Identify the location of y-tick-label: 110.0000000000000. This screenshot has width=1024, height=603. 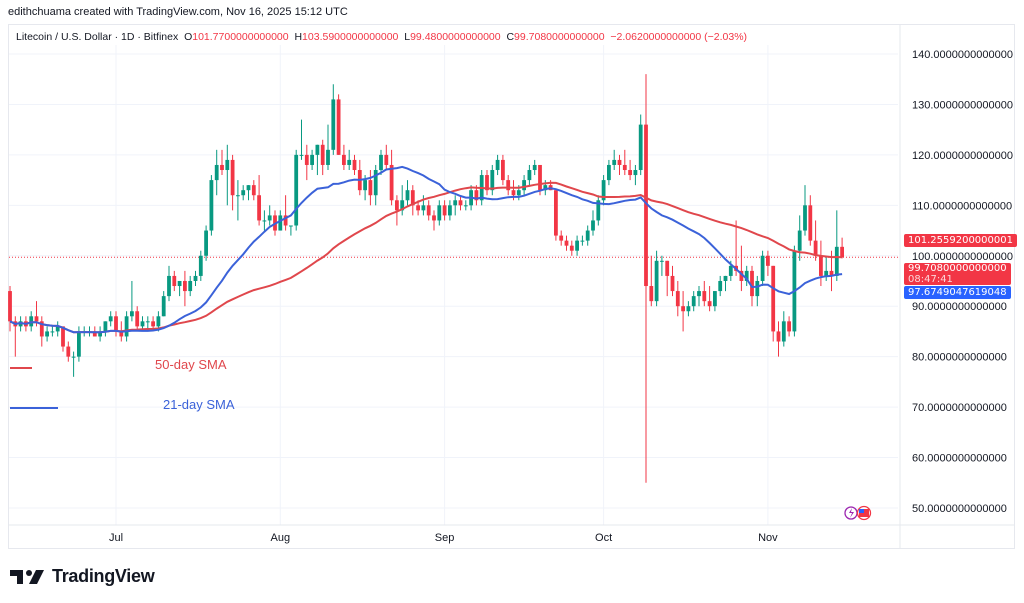
(962, 206).